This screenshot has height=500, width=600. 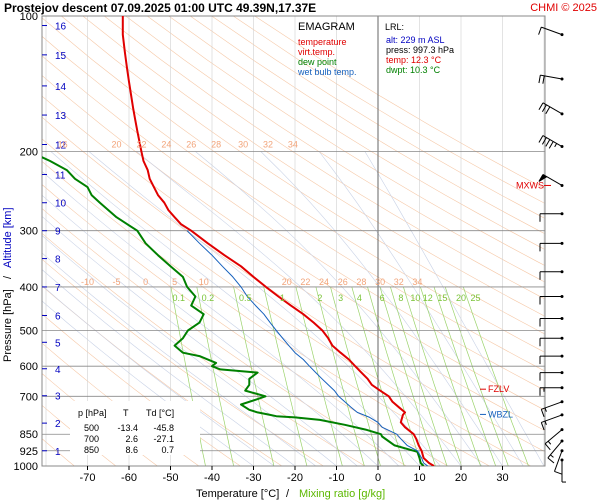 What do you see at coordinates (420, 50) in the screenshot?
I see `lrl-pressure: press: 997.3 hPa` at bounding box center [420, 50].